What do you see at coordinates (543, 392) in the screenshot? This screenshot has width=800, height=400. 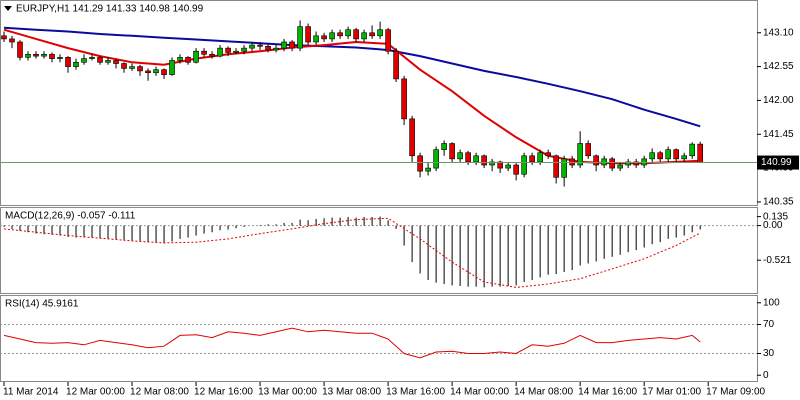 I see `x-tick-label: 14 Mar 08:00` at bounding box center [543, 392].